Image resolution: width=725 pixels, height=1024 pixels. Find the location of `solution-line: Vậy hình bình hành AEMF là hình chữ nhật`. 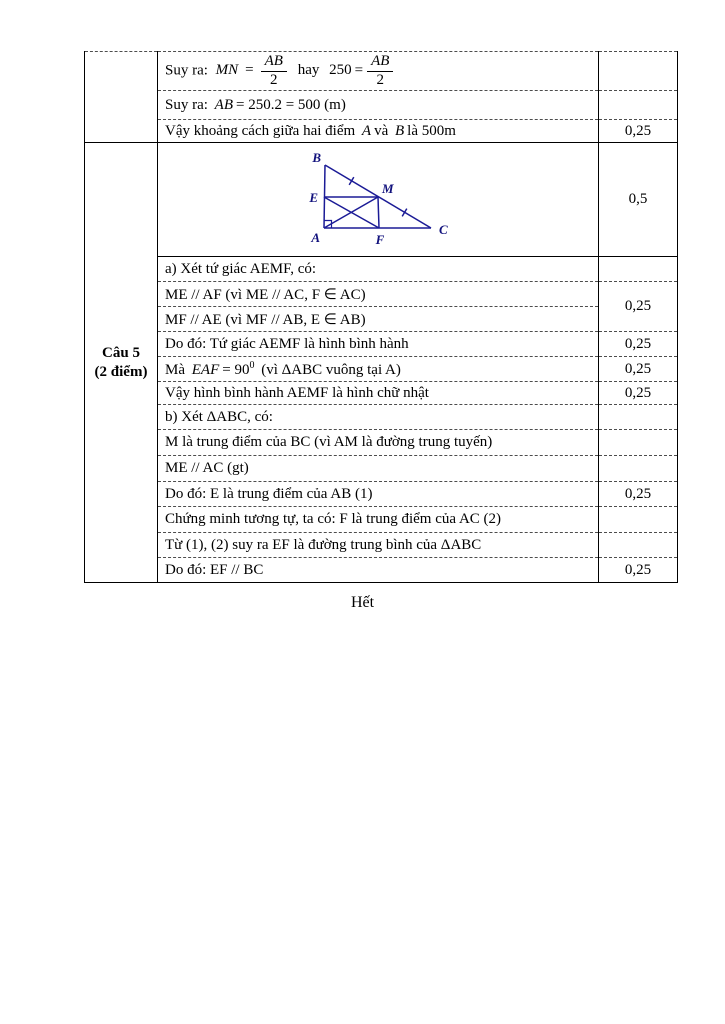

solution-line: Vậy hình bình hành AEMF là hình chữ nhật is located at coordinates (378, 393).